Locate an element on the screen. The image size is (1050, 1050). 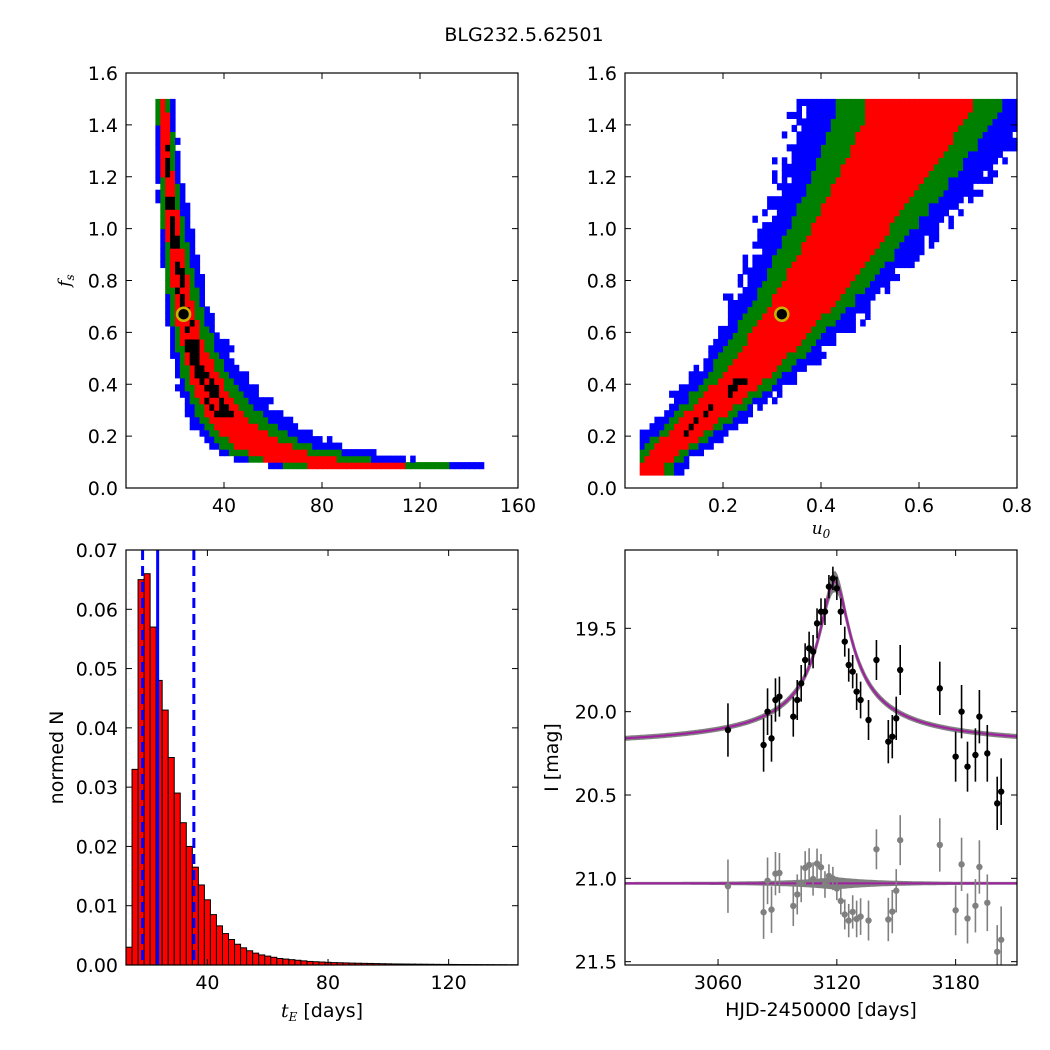
histogram-bar is located at coordinates (213, 940).